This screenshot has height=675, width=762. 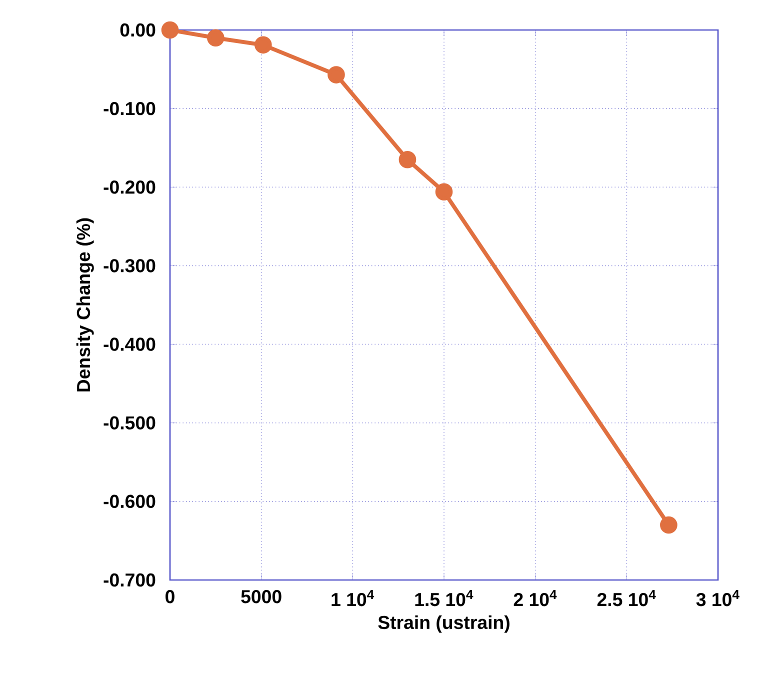 What do you see at coordinates (130, 501) in the screenshot?
I see `y-tick-label: -0.600` at bounding box center [130, 501].